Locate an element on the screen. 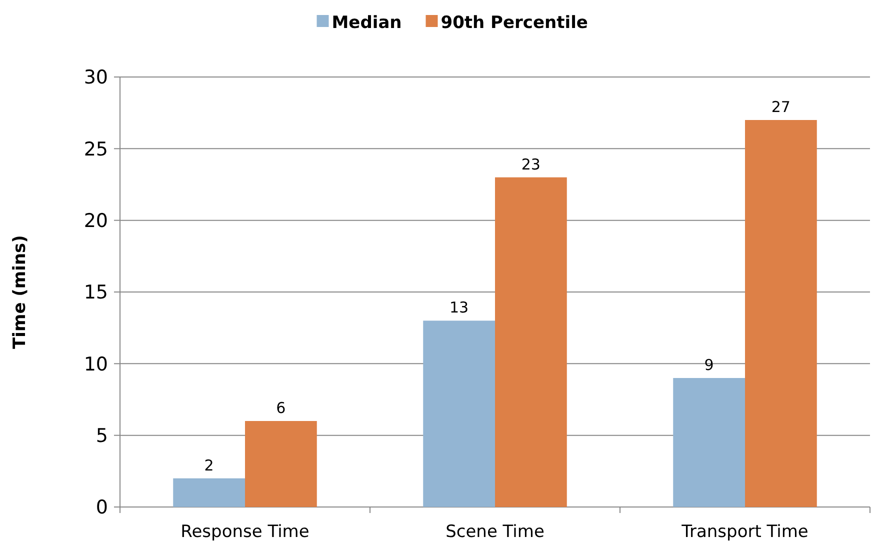  data-label: 23 is located at coordinates (530, 164).